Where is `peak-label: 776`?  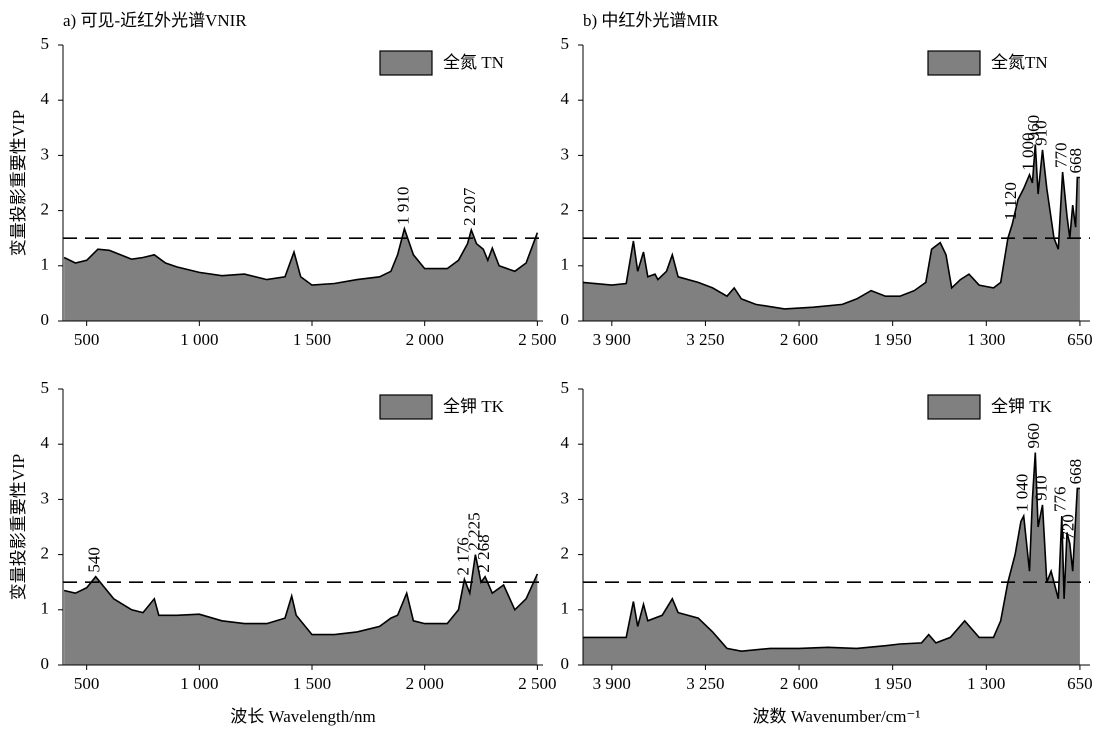
peak-label: 776 is located at coordinates (1060, 499).